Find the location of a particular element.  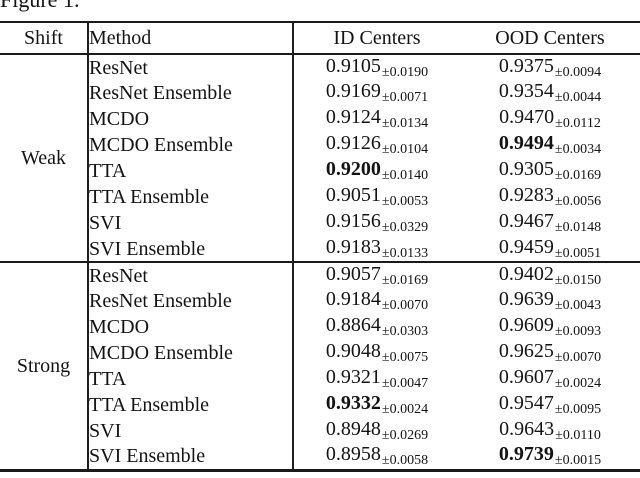

id-value: 0.9124 is located at coordinates (353, 117).